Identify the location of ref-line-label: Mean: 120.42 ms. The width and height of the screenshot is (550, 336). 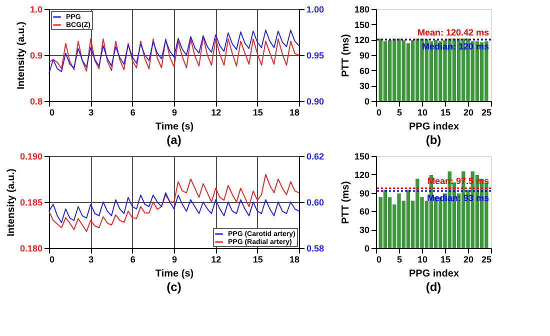
(453, 32).